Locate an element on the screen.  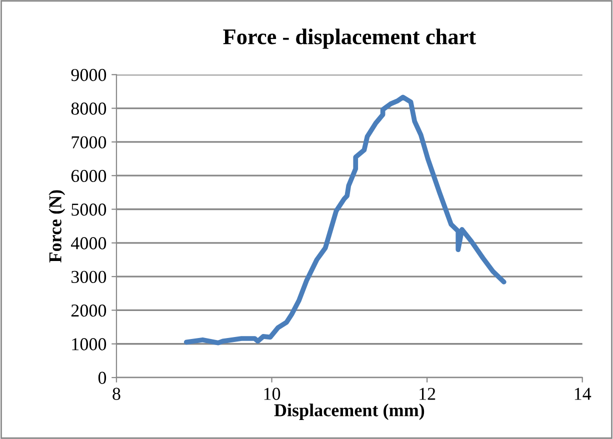
y-tick-label: 8000 is located at coordinates (88, 108).